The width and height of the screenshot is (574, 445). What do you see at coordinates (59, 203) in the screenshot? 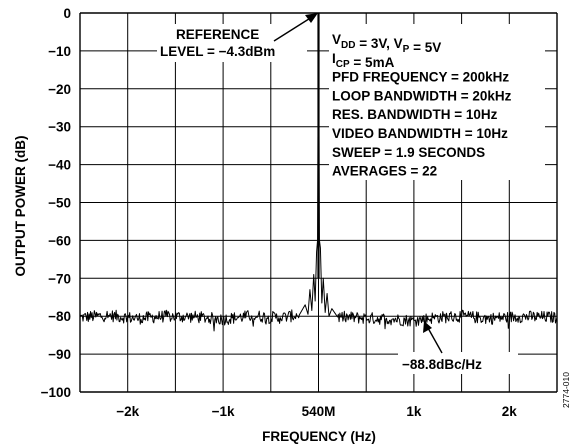
I see `y-tick-label: −50` at bounding box center [59, 203].